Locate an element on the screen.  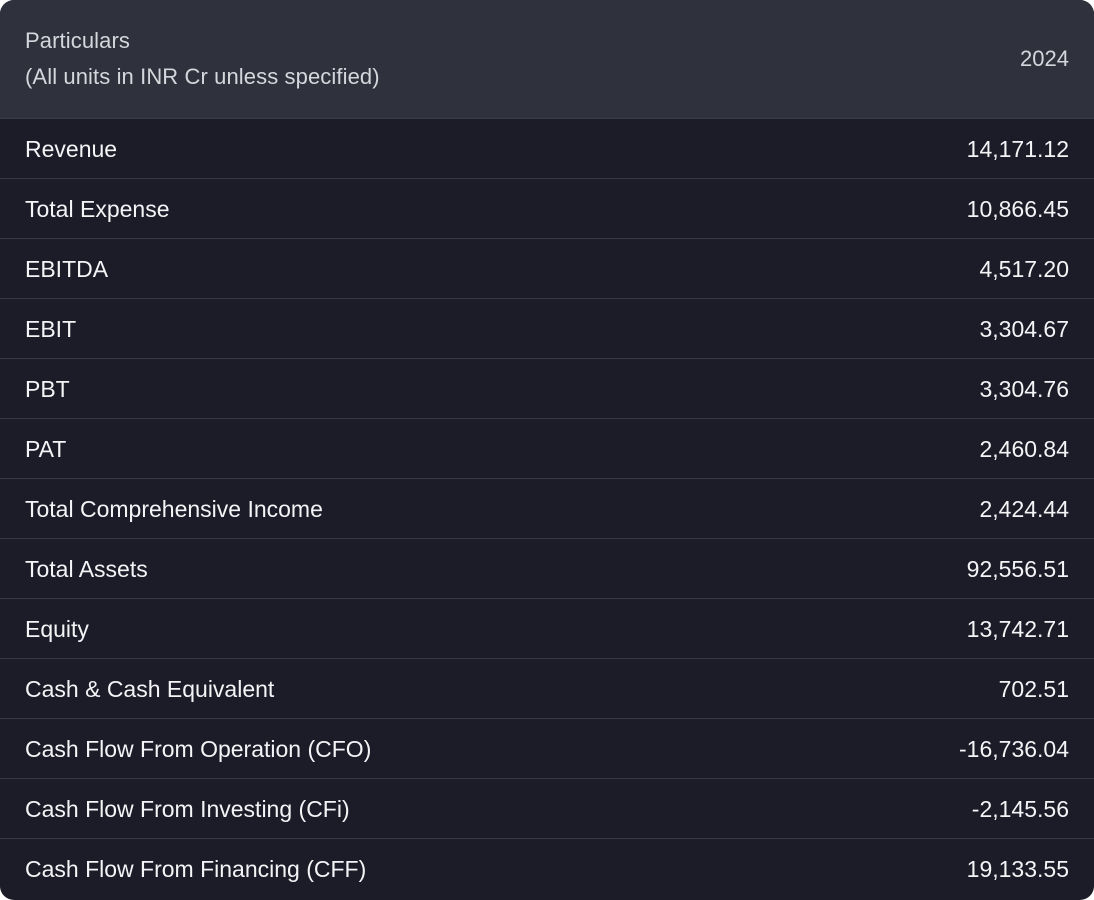
row-value: 4,517.20 is located at coordinates (1024, 268).